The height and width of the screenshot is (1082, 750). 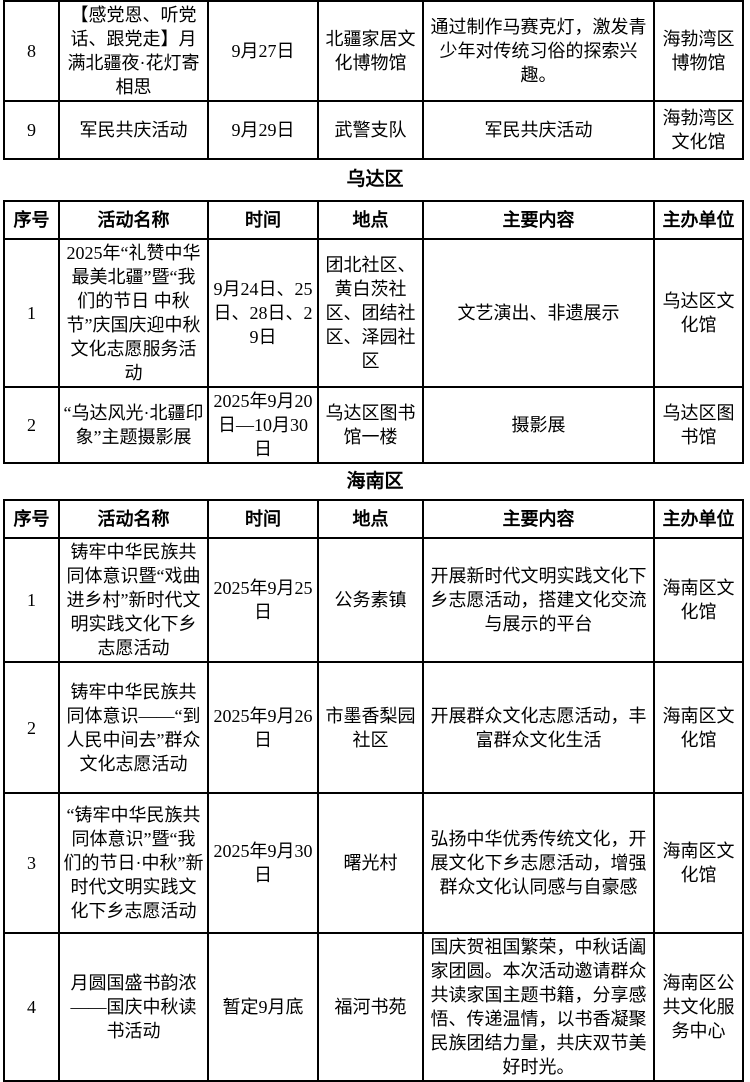 I want to click on cell-time: 9月29日, so click(x=263, y=130).